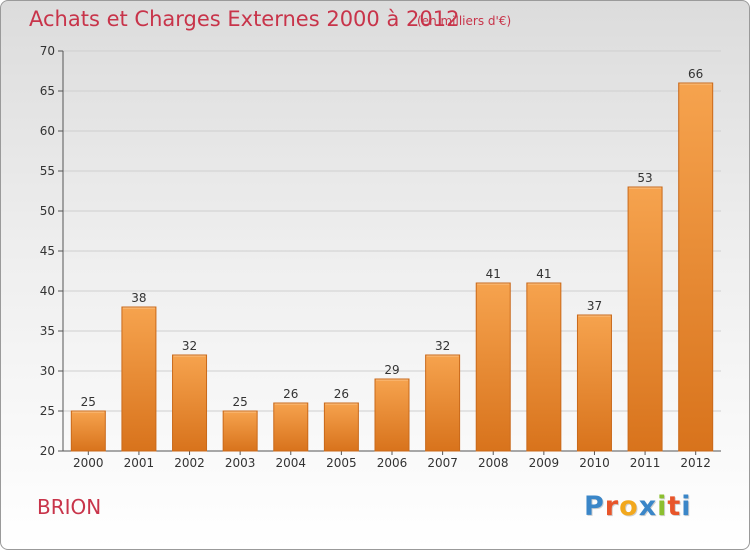  I want to click on logo-letter: P, so click(594, 506).